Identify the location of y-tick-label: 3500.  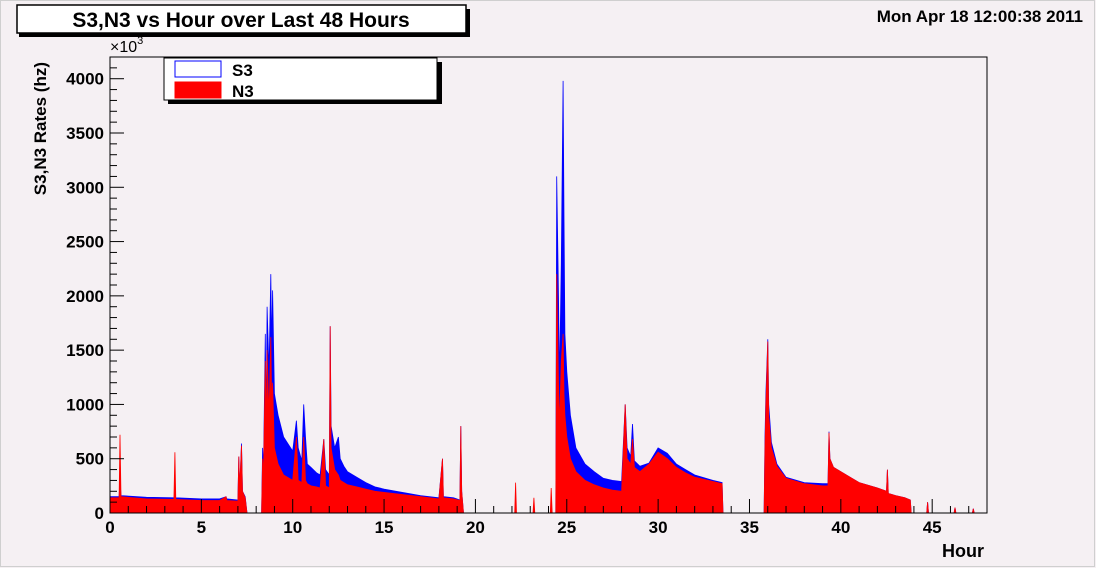
(85, 133).